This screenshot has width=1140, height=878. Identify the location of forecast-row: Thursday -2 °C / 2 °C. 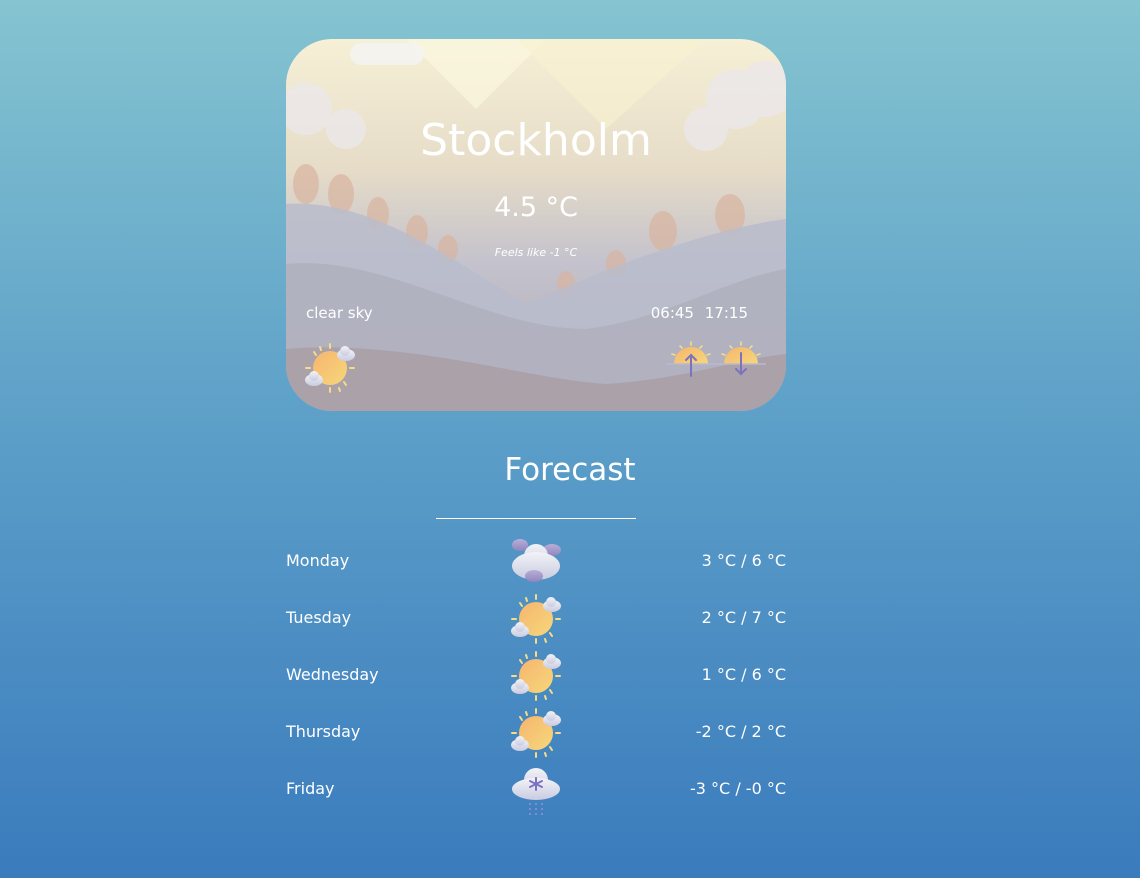
(536, 732).